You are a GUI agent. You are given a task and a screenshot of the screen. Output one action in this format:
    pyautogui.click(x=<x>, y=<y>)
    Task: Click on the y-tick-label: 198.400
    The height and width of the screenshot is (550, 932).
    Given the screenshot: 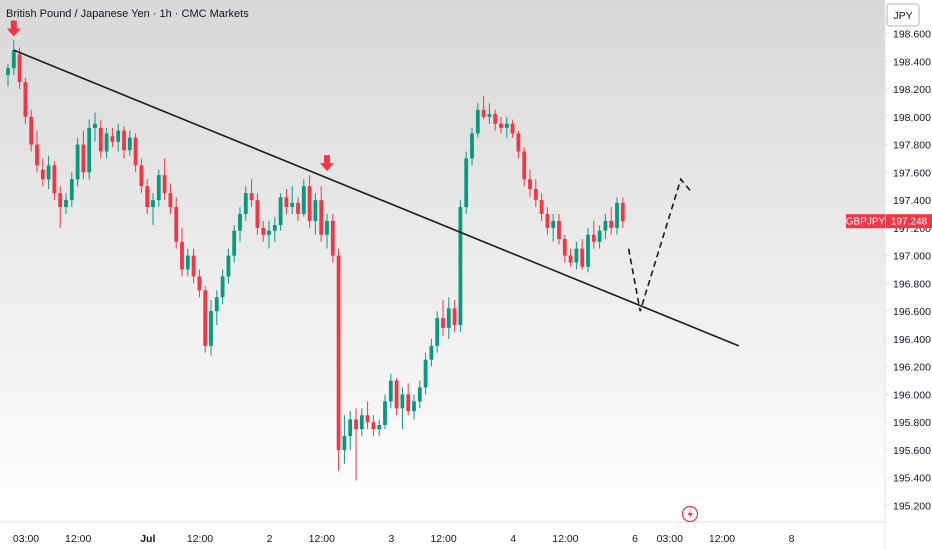 What is the action you would take?
    pyautogui.click(x=912, y=62)
    